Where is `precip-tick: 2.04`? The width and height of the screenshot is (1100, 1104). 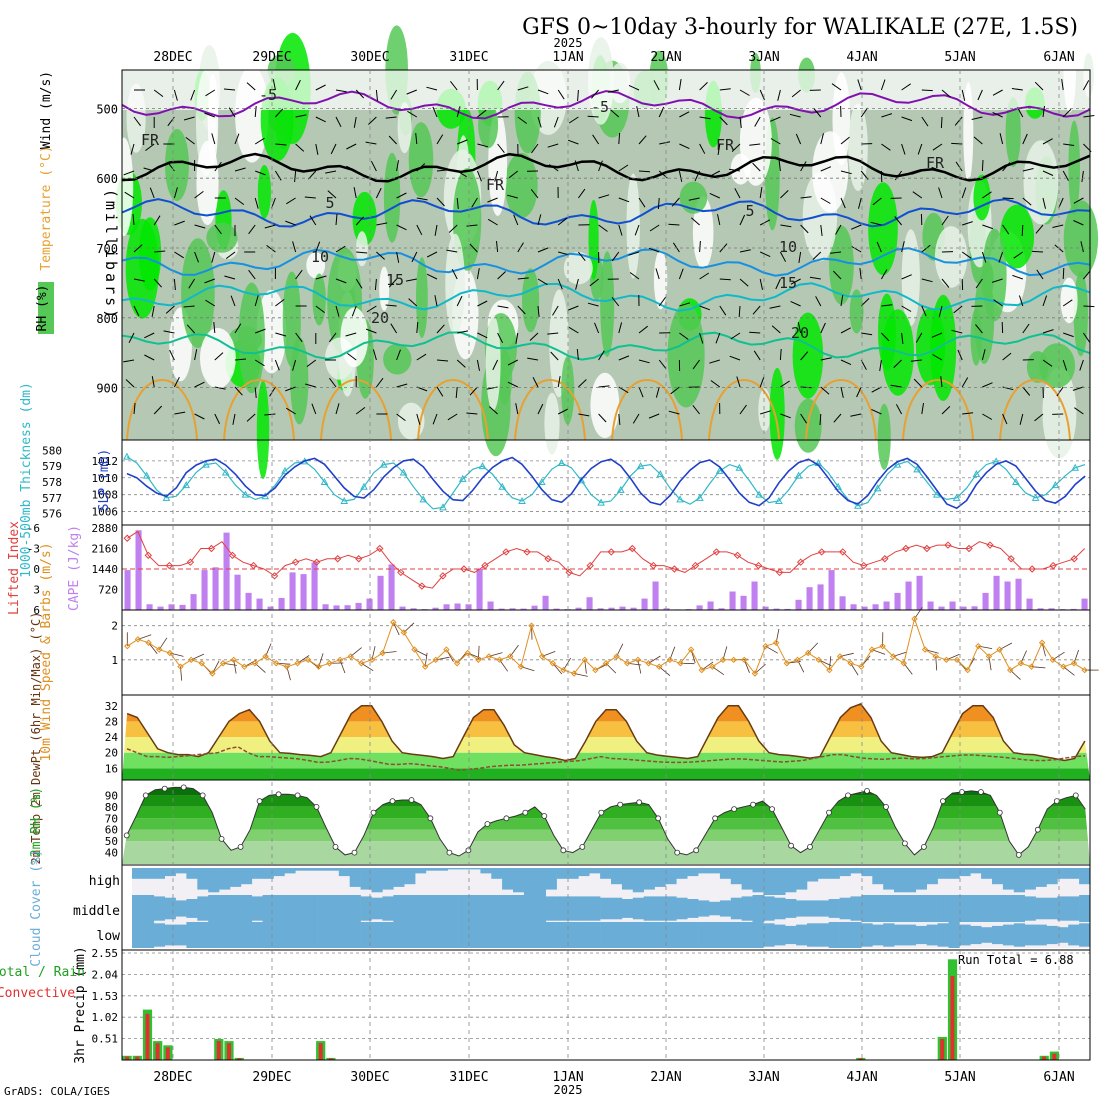 precip-tick: 2.04 is located at coordinates (105, 974).